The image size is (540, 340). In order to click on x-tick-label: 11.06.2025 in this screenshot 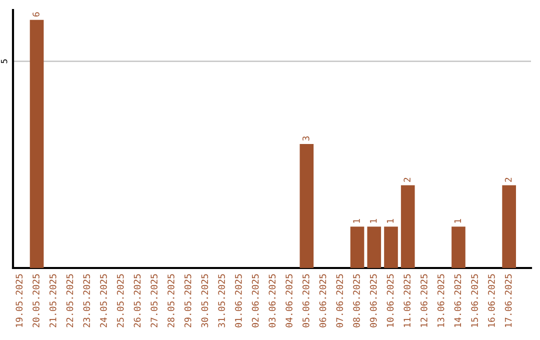, I will do `click(407, 300)`.